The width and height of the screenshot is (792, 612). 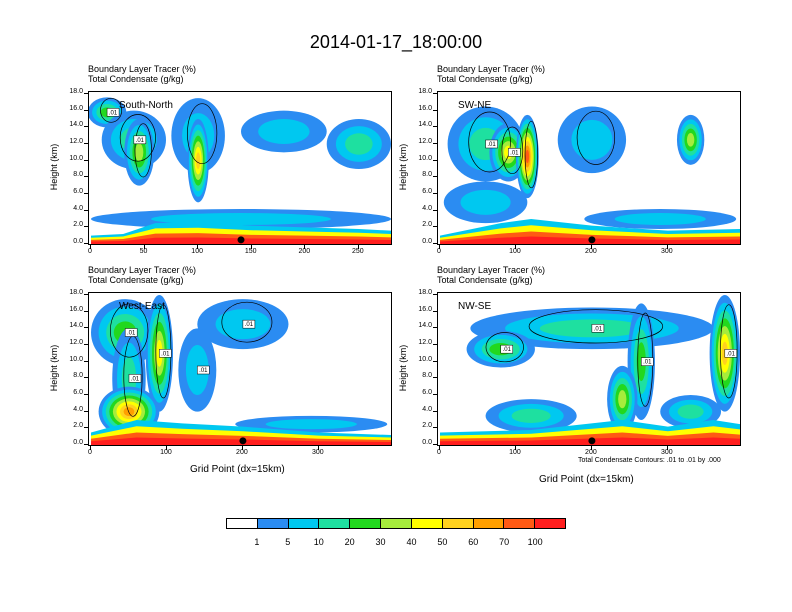 I want to click on panel-2-xtick-label: 200, so click(x=591, y=251).